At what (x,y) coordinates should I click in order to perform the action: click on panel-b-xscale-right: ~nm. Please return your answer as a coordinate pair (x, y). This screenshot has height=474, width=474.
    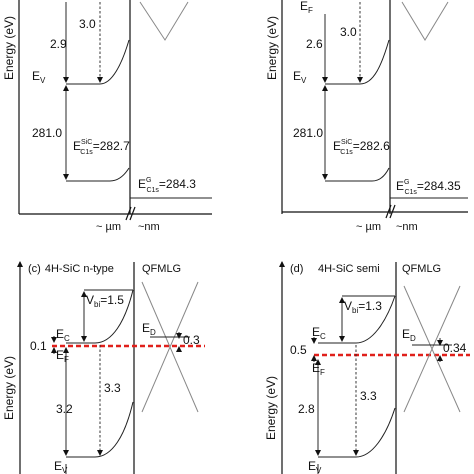
    Looking at the image, I should click on (407, 227).